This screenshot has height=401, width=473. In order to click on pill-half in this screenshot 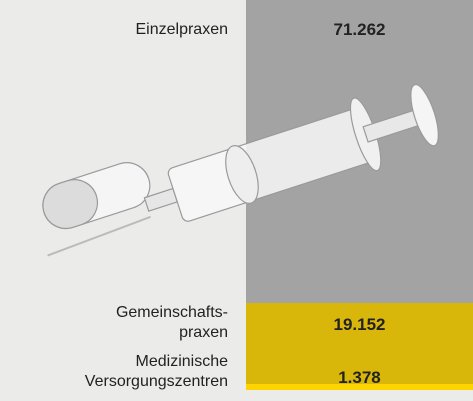, I will do `click(70, 204)`.